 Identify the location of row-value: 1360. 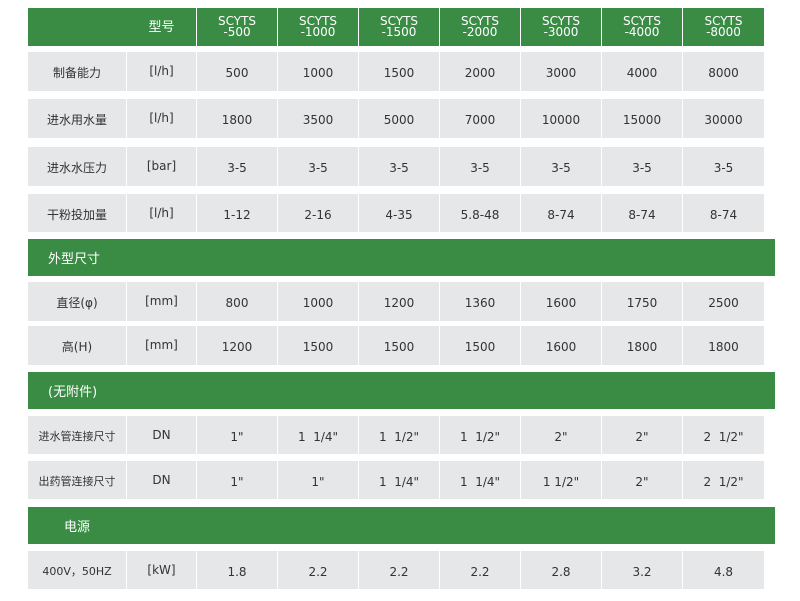
(480, 301).